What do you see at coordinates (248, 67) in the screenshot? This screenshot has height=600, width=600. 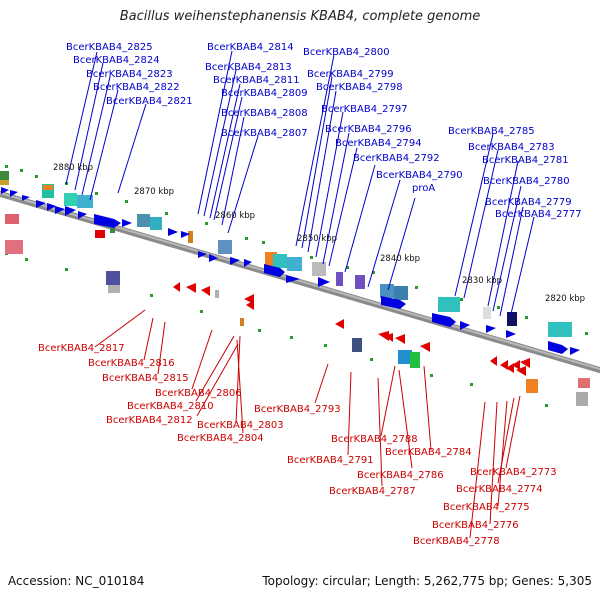 I see `gene-label: BcerKBAB4_2813` at bounding box center [248, 67].